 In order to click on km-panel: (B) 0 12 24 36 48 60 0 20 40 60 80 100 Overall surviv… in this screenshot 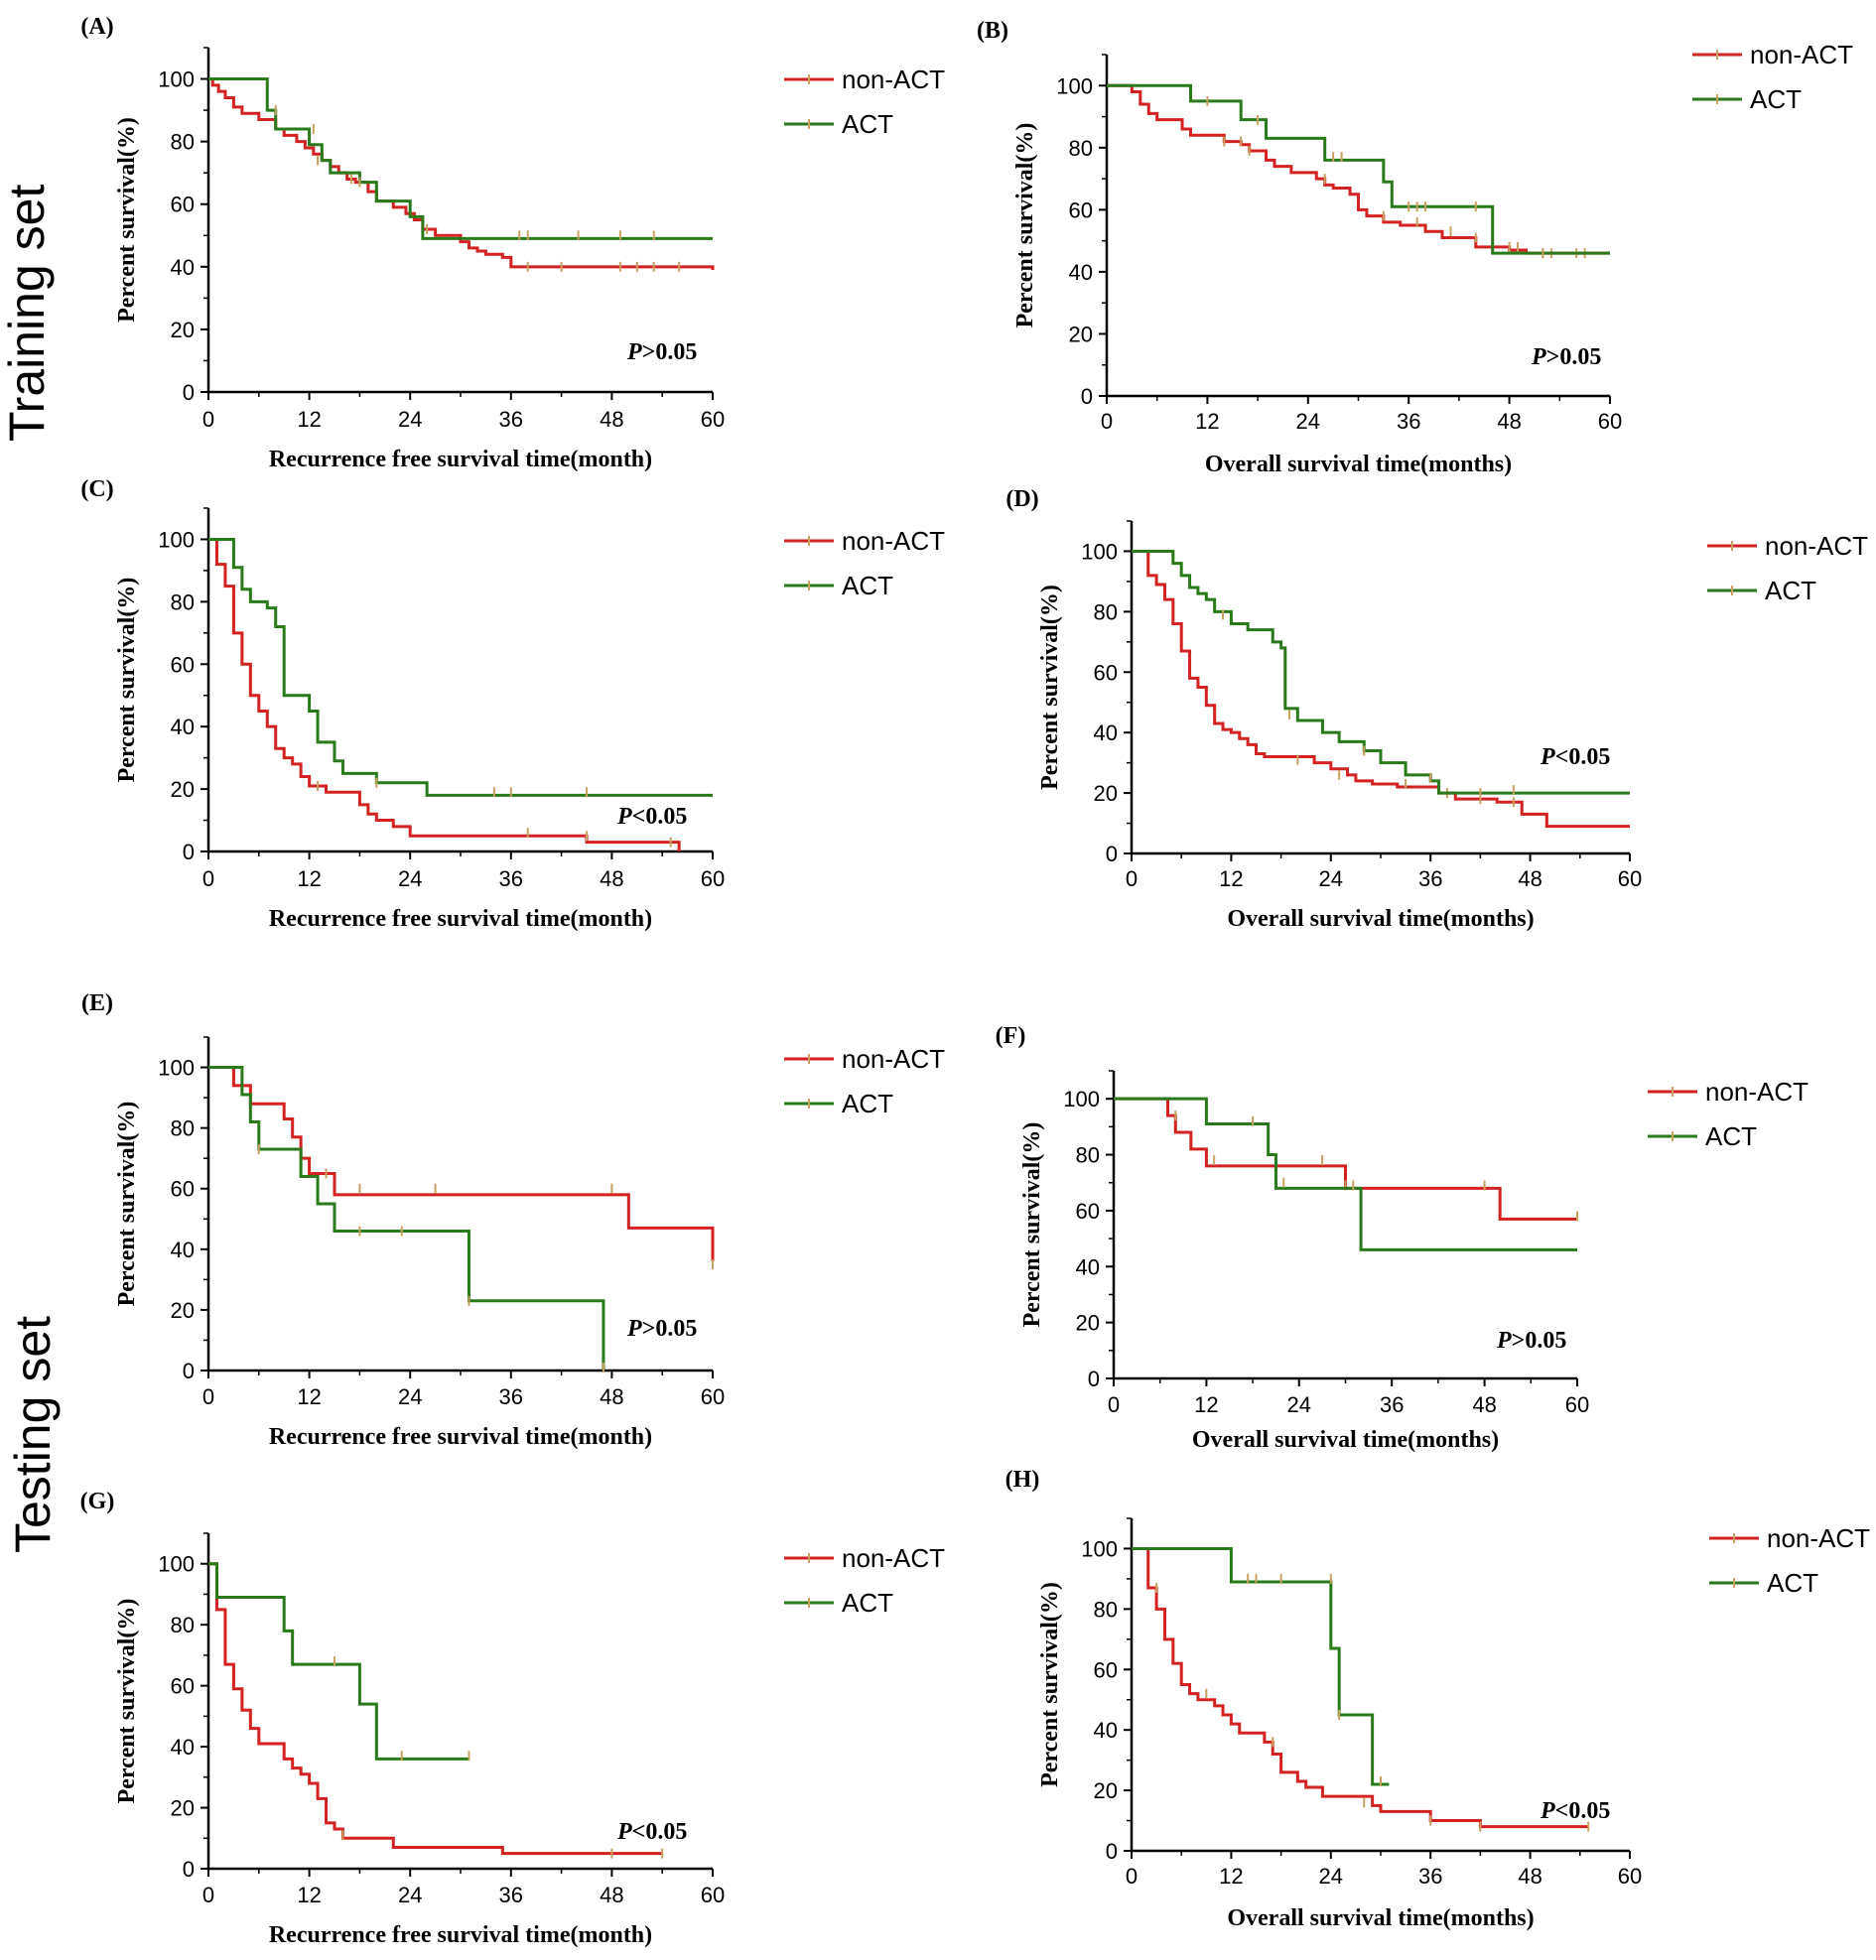, I will do `click(1415, 247)`.